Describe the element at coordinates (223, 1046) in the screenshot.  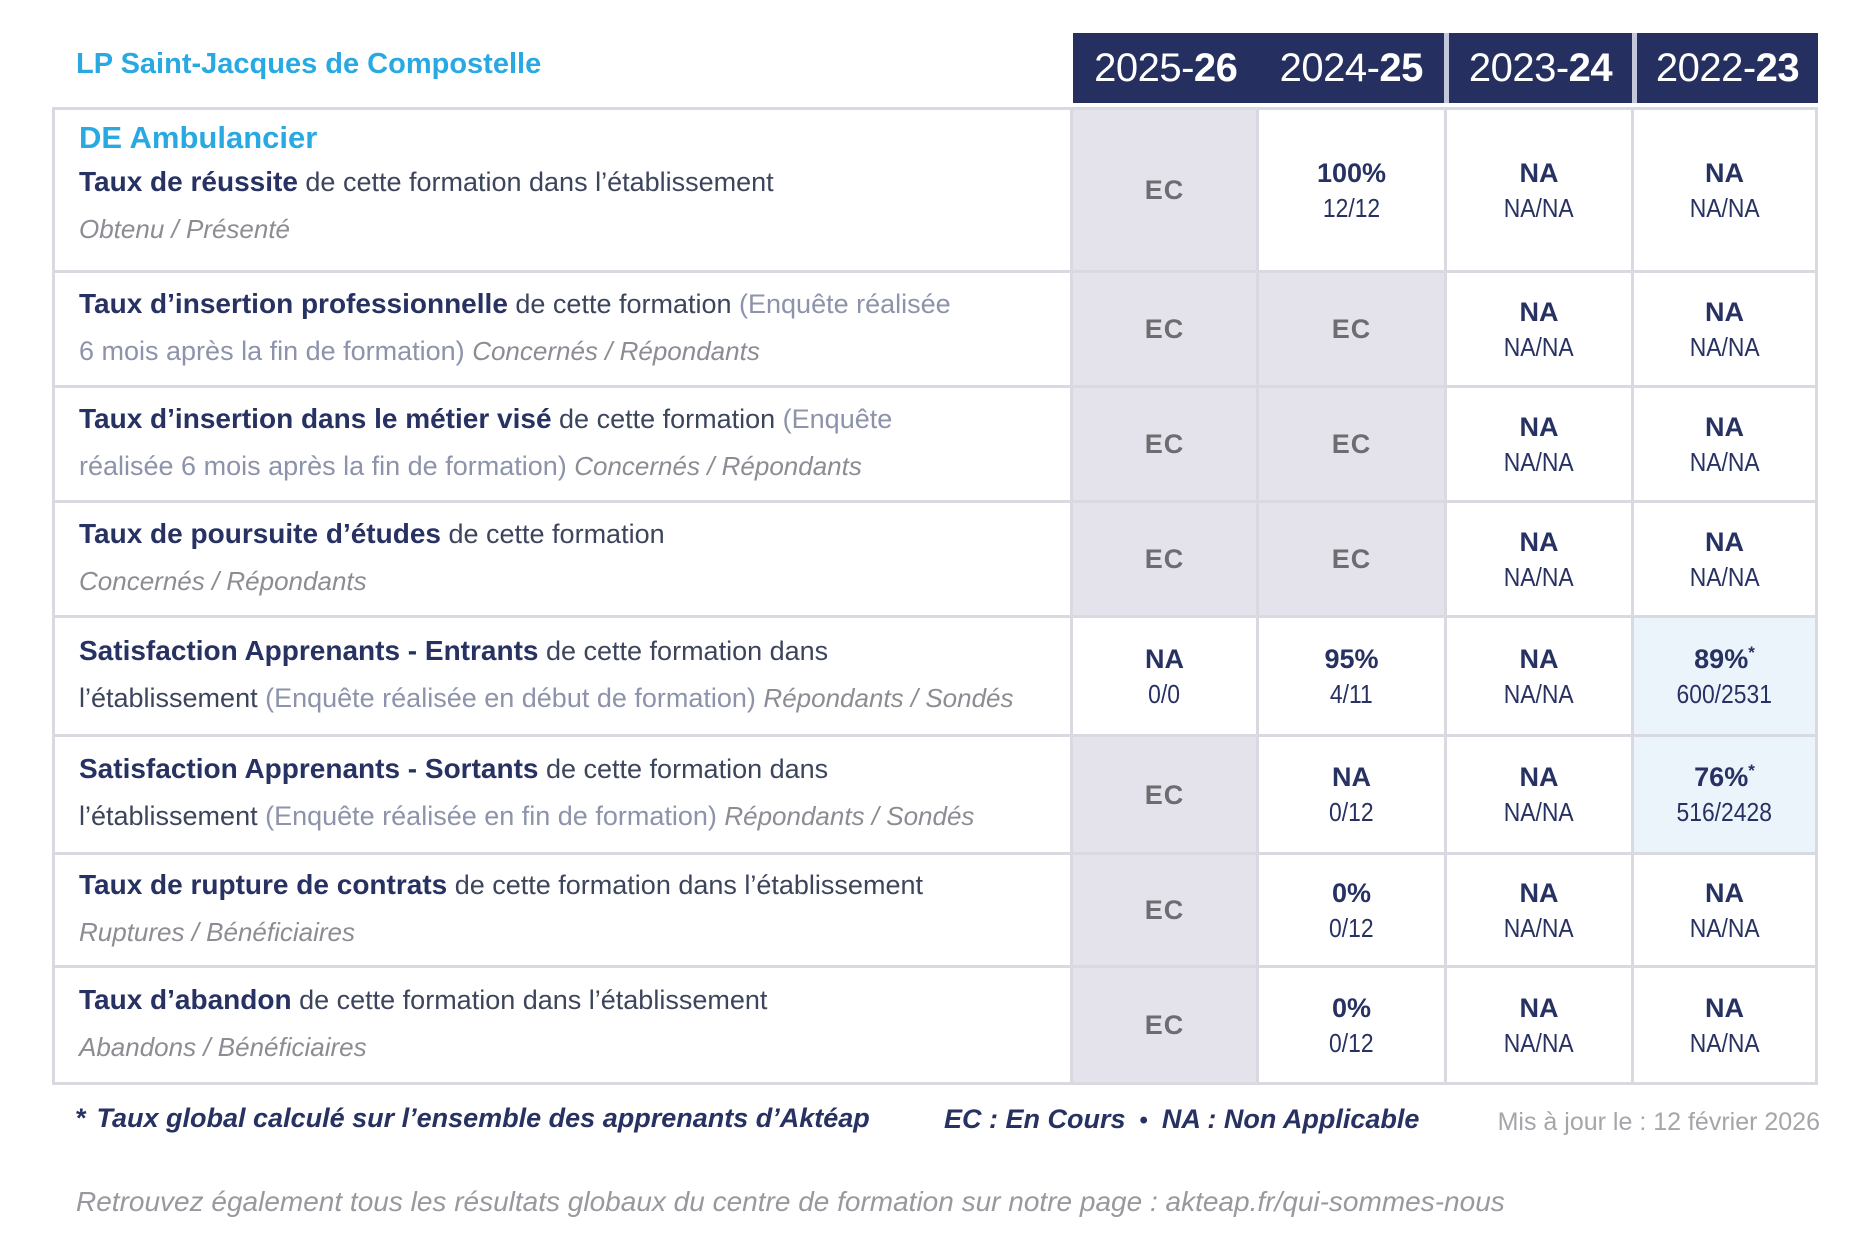
I see `metric-label-segment: Abandons / Bénéficiaires` at that location.